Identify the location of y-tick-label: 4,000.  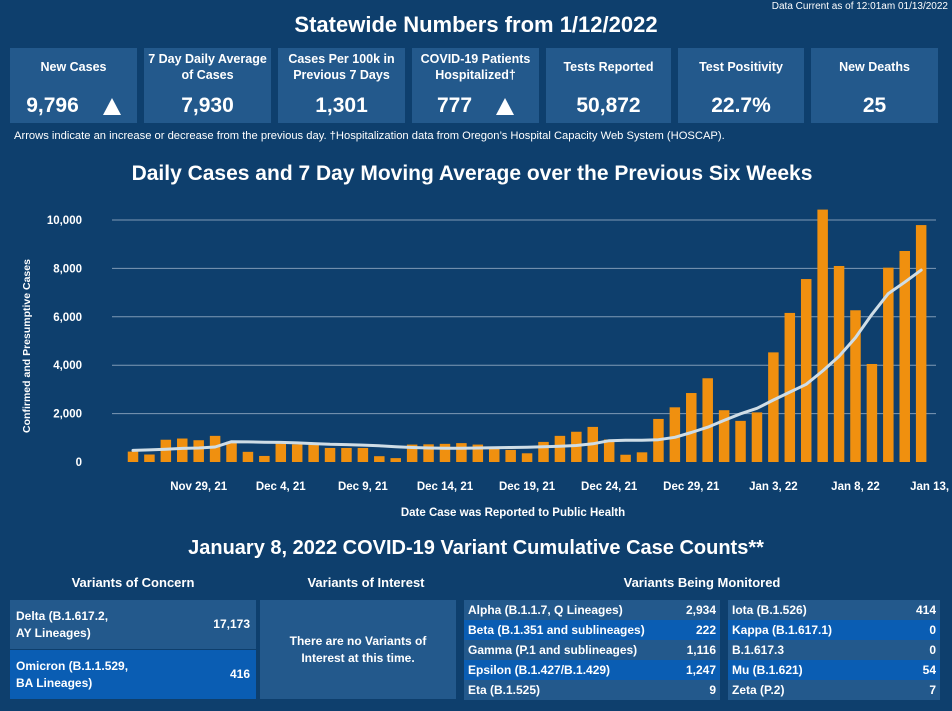
(67, 366).